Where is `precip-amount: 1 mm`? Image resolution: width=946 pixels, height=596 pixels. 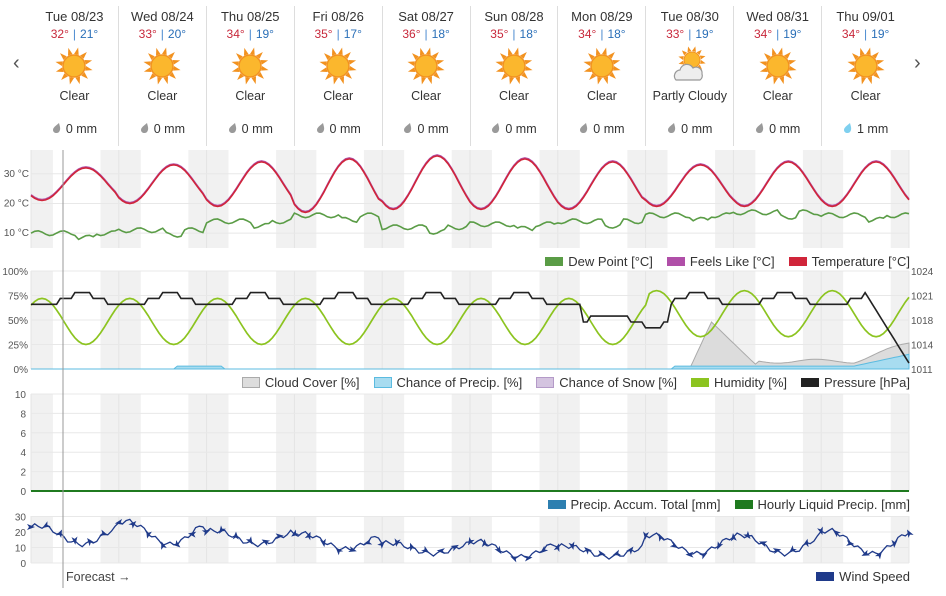 precip-amount: 1 mm is located at coordinates (865, 129).